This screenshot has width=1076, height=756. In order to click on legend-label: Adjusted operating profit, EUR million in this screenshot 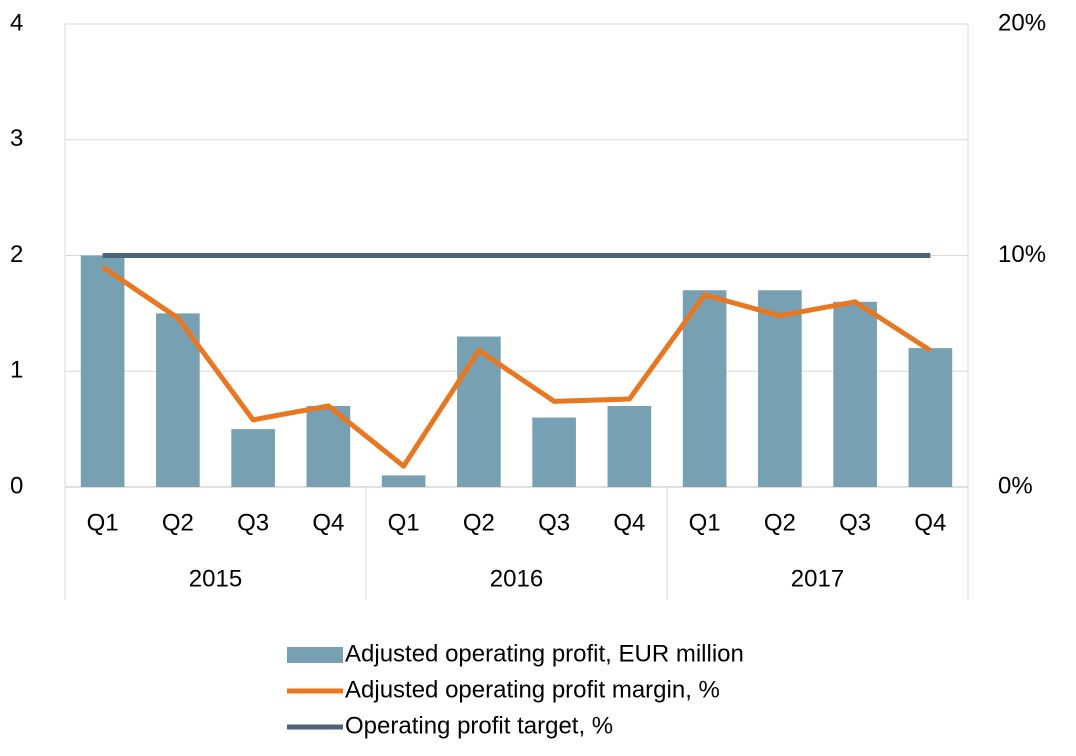, I will do `click(544, 653)`.